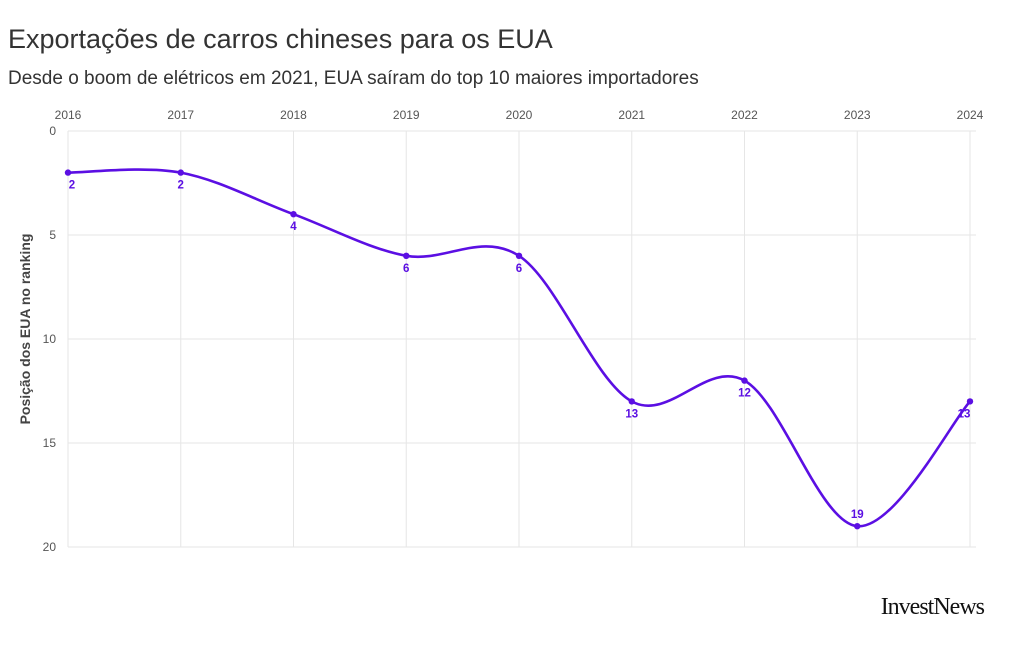 This screenshot has width=1020, height=651. Describe the element at coordinates (932, 607) in the screenshot. I see `investnews-logo: InvestNews` at that location.